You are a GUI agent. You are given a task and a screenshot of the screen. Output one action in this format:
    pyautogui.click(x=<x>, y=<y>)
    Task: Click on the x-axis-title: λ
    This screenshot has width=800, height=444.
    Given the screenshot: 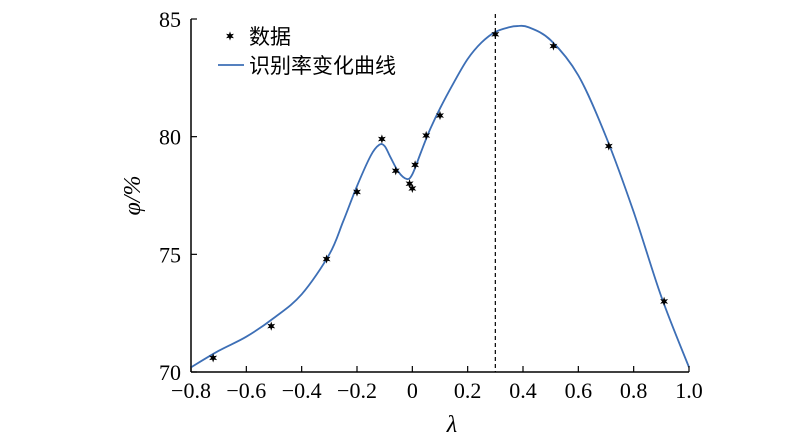 What is the action you would take?
    pyautogui.click(x=451, y=425)
    